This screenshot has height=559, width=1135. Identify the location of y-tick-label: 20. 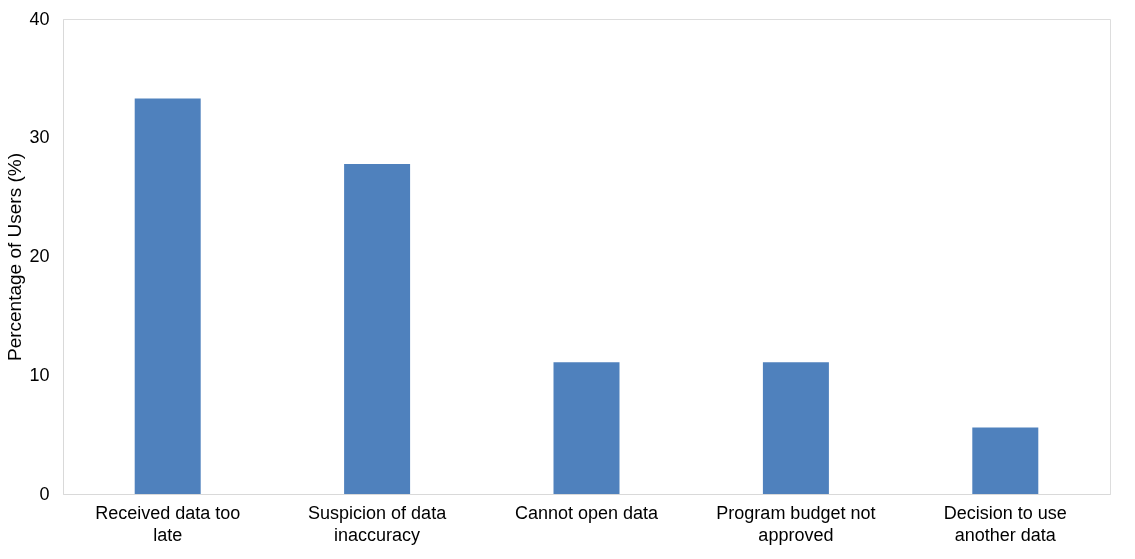
(39, 256).